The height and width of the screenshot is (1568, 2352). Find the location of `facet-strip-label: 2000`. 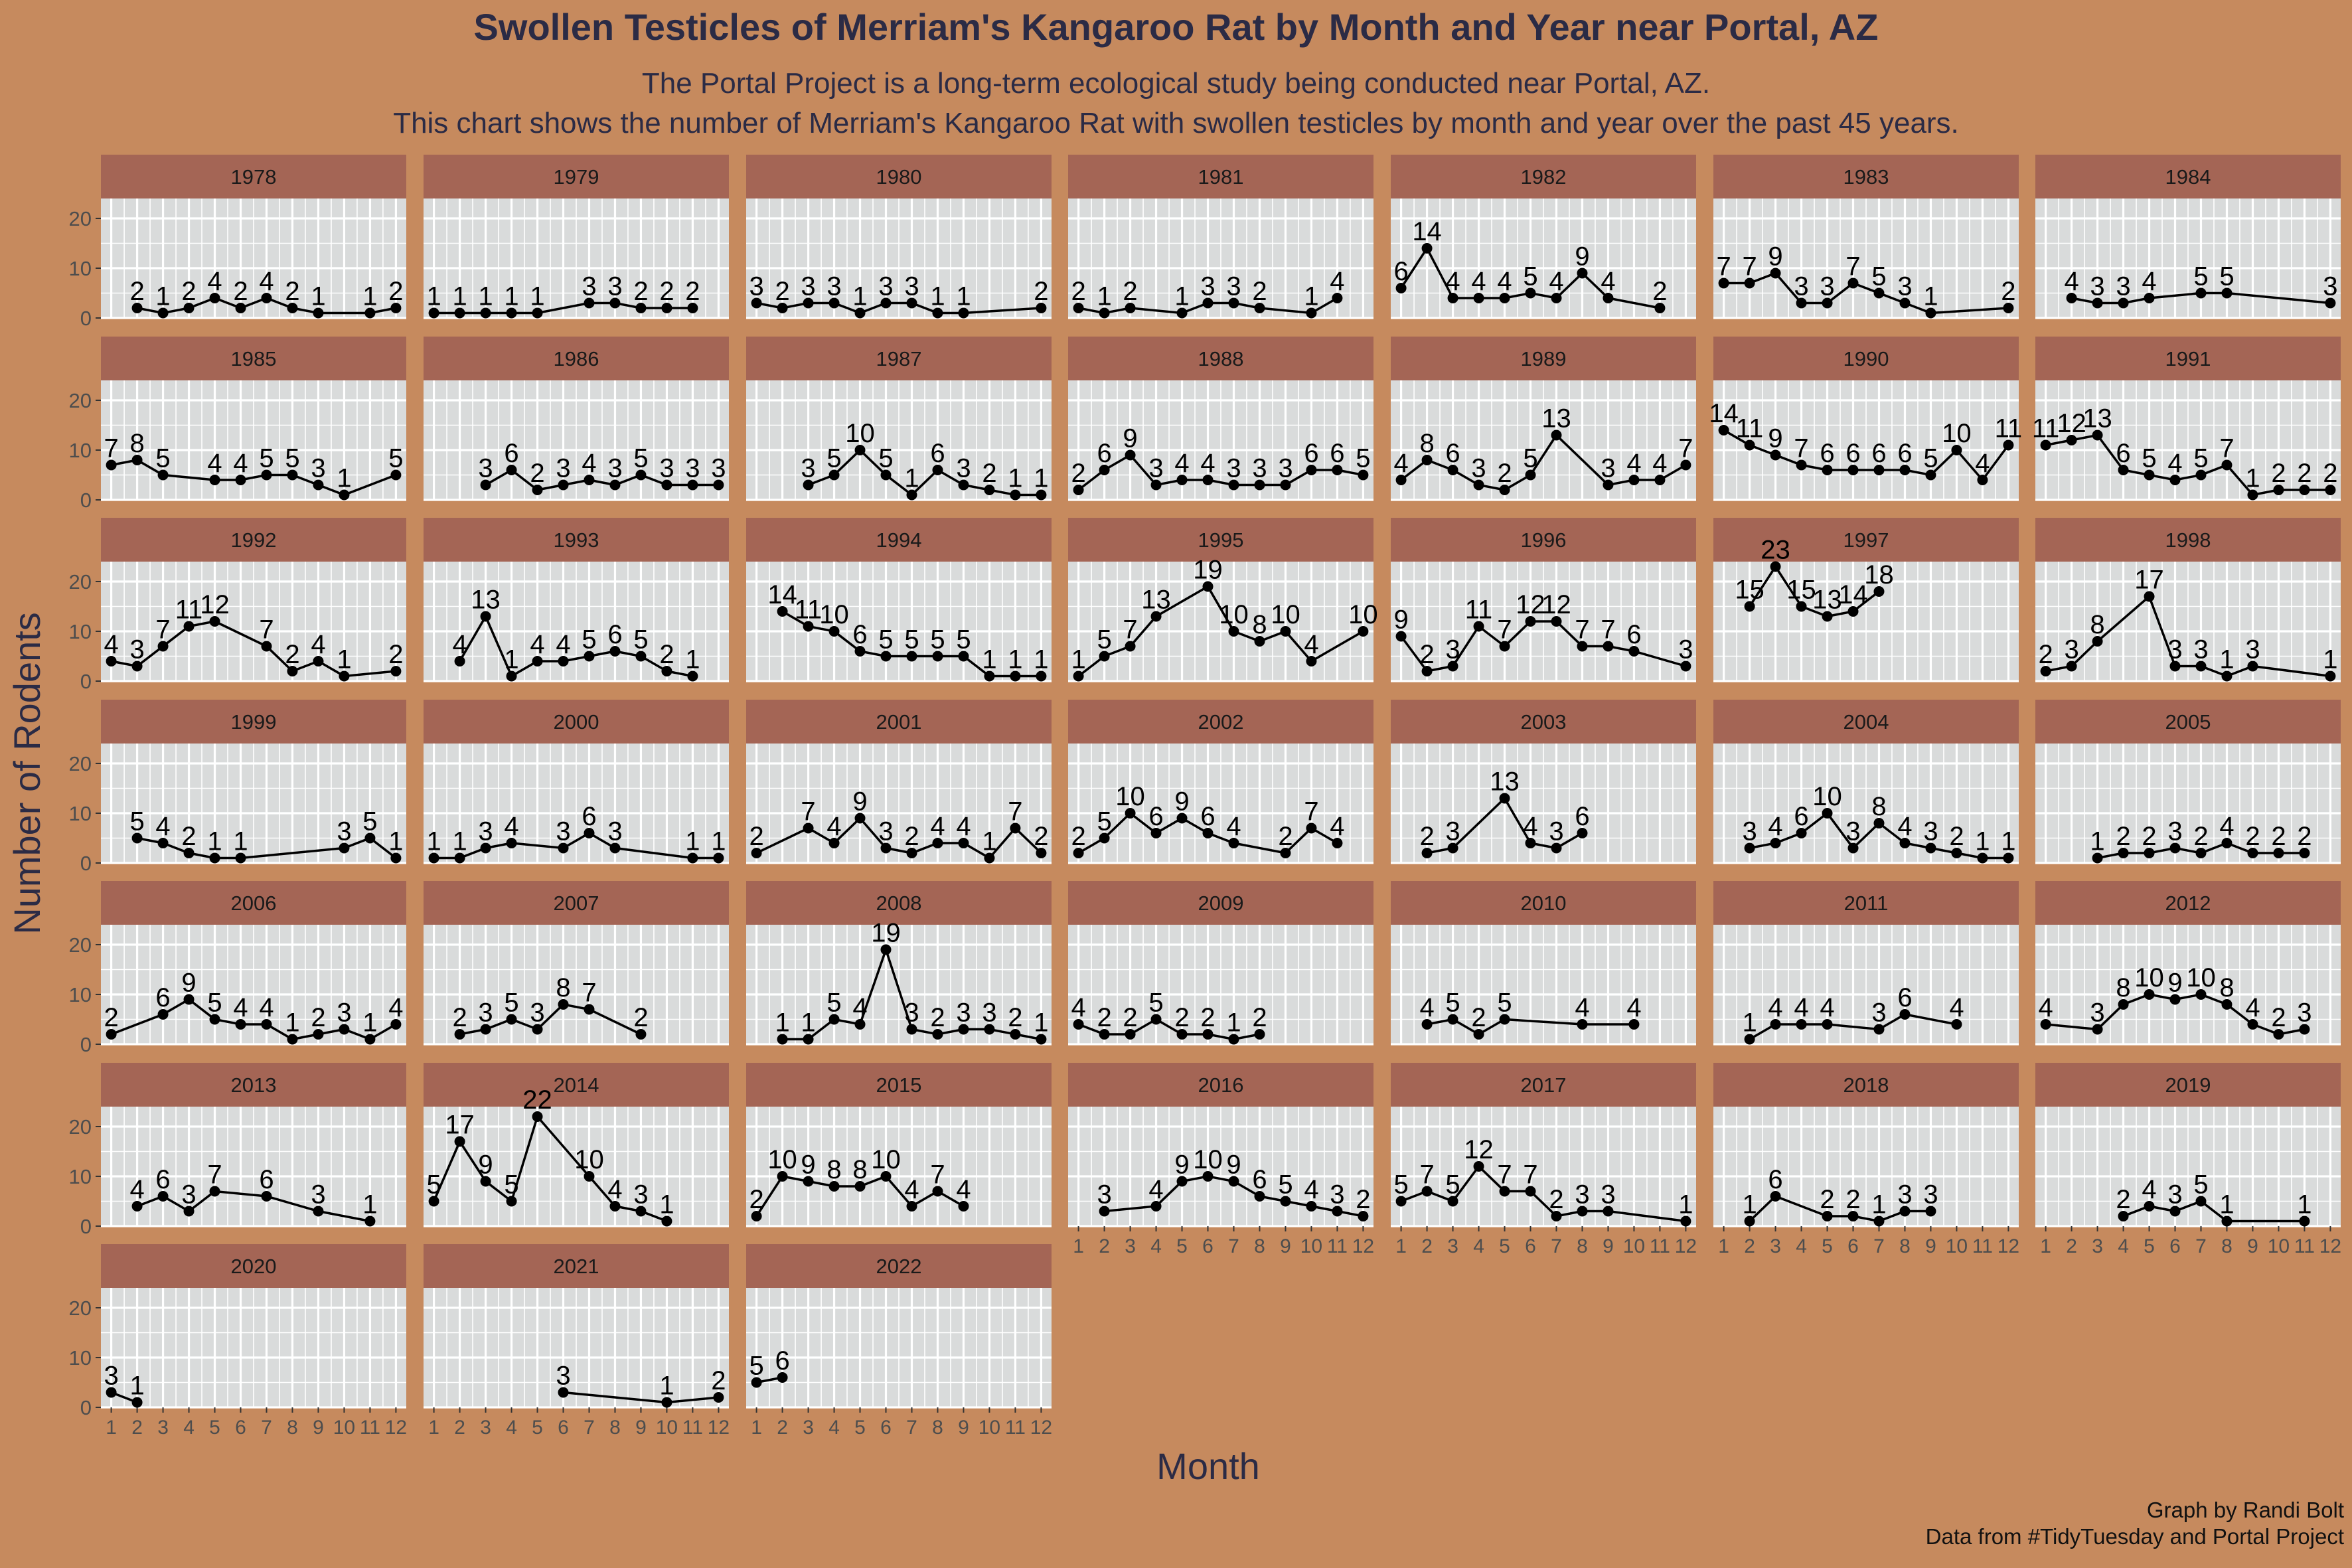

facet-strip-label: 2000 is located at coordinates (577, 722).